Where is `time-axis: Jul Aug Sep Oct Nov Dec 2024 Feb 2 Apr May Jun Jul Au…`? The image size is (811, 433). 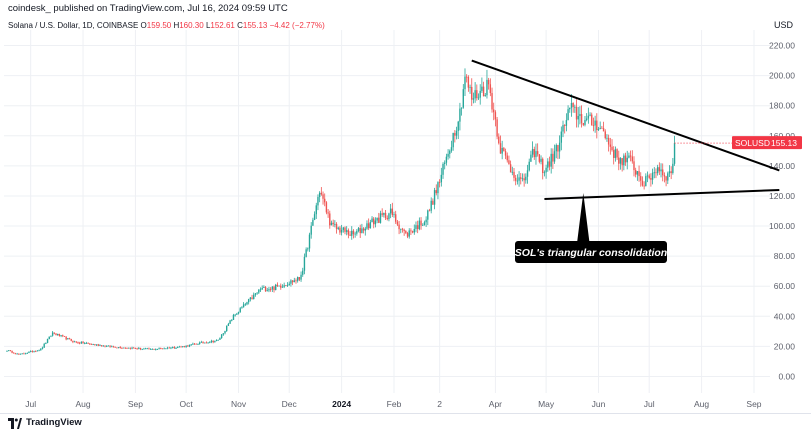 time-axis: Jul Aug Sep Oct Nov Dec 2024 Feb 2 Apr May Jun Jul Au… is located at coordinates (393, 404).